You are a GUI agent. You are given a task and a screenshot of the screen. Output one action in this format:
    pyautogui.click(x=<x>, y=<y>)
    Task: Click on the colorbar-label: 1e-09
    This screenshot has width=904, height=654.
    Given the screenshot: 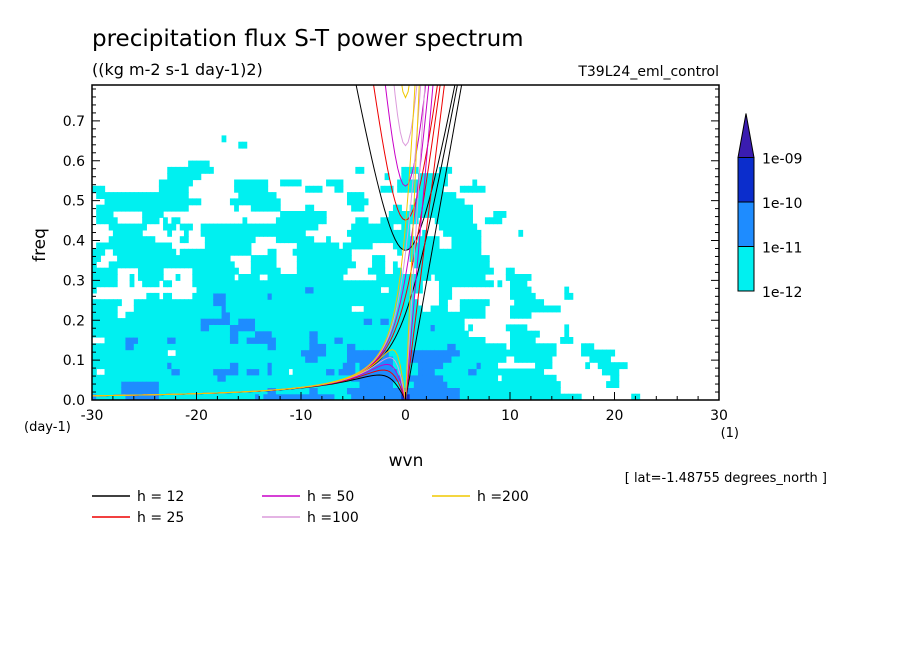 What is the action you would take?
    pyautogui.click(x=782, y=160)
    